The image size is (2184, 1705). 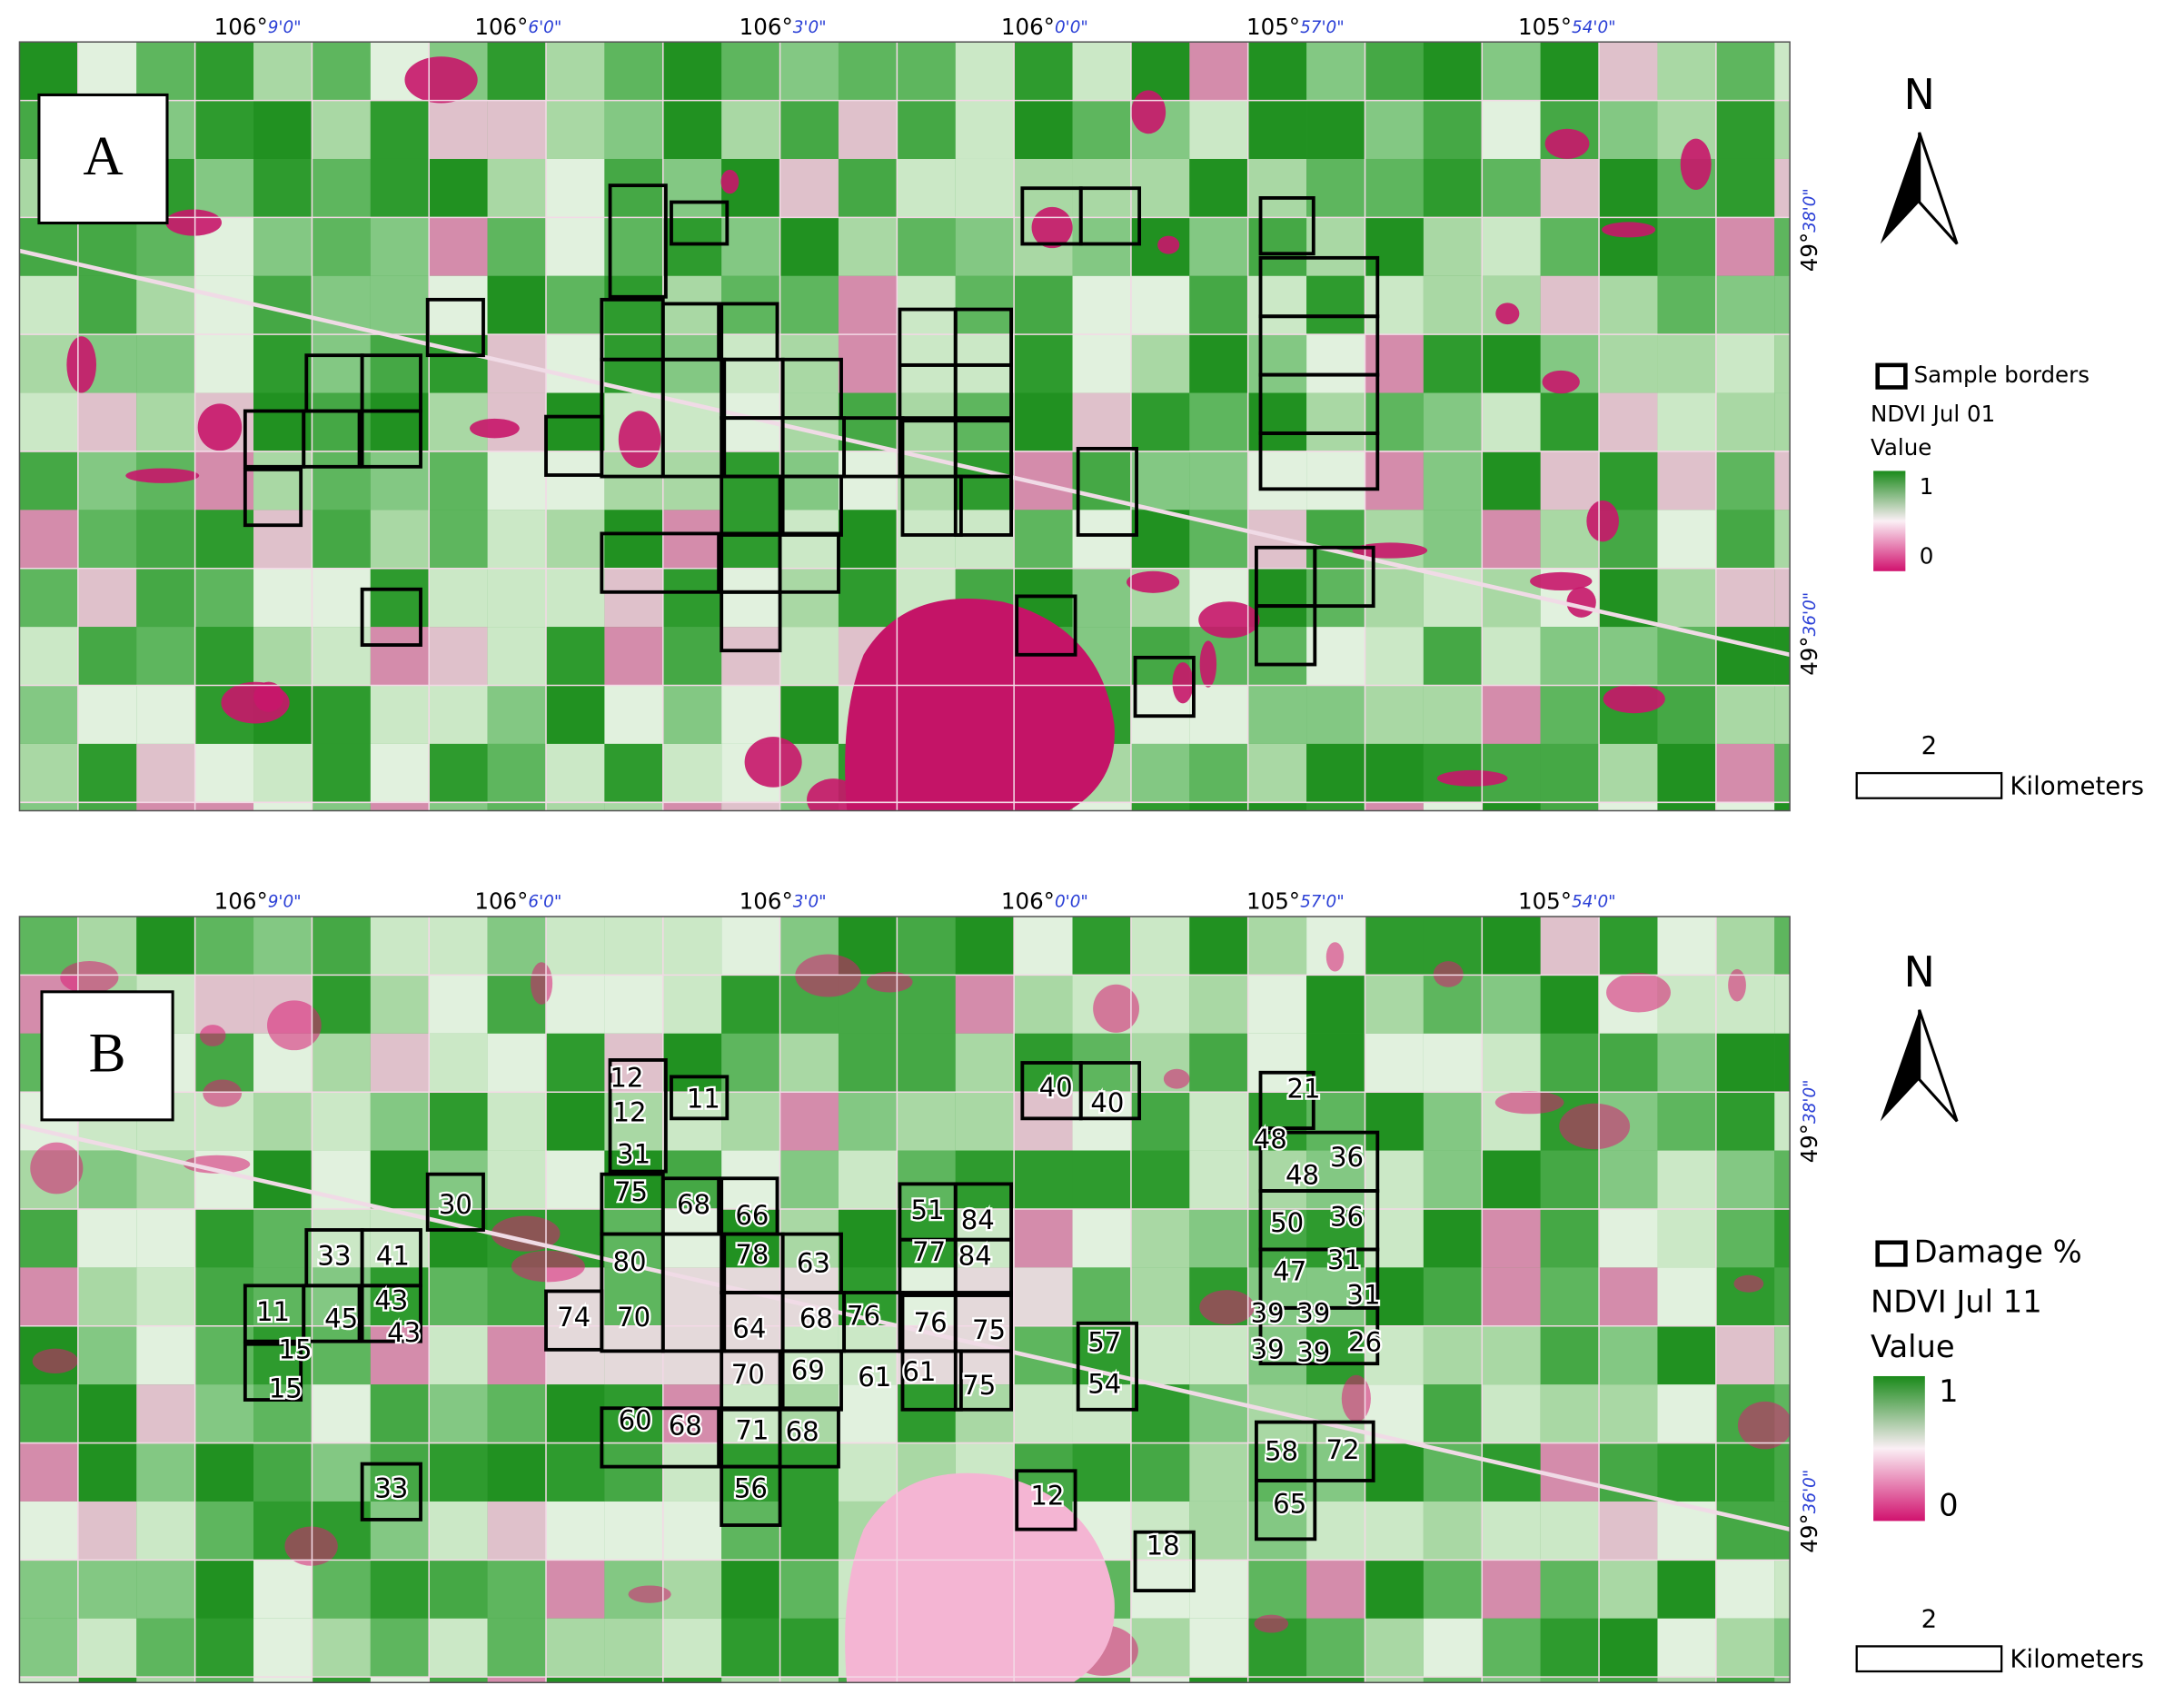 I want to click on legend-low: 0, so click(x=1927, y=555).